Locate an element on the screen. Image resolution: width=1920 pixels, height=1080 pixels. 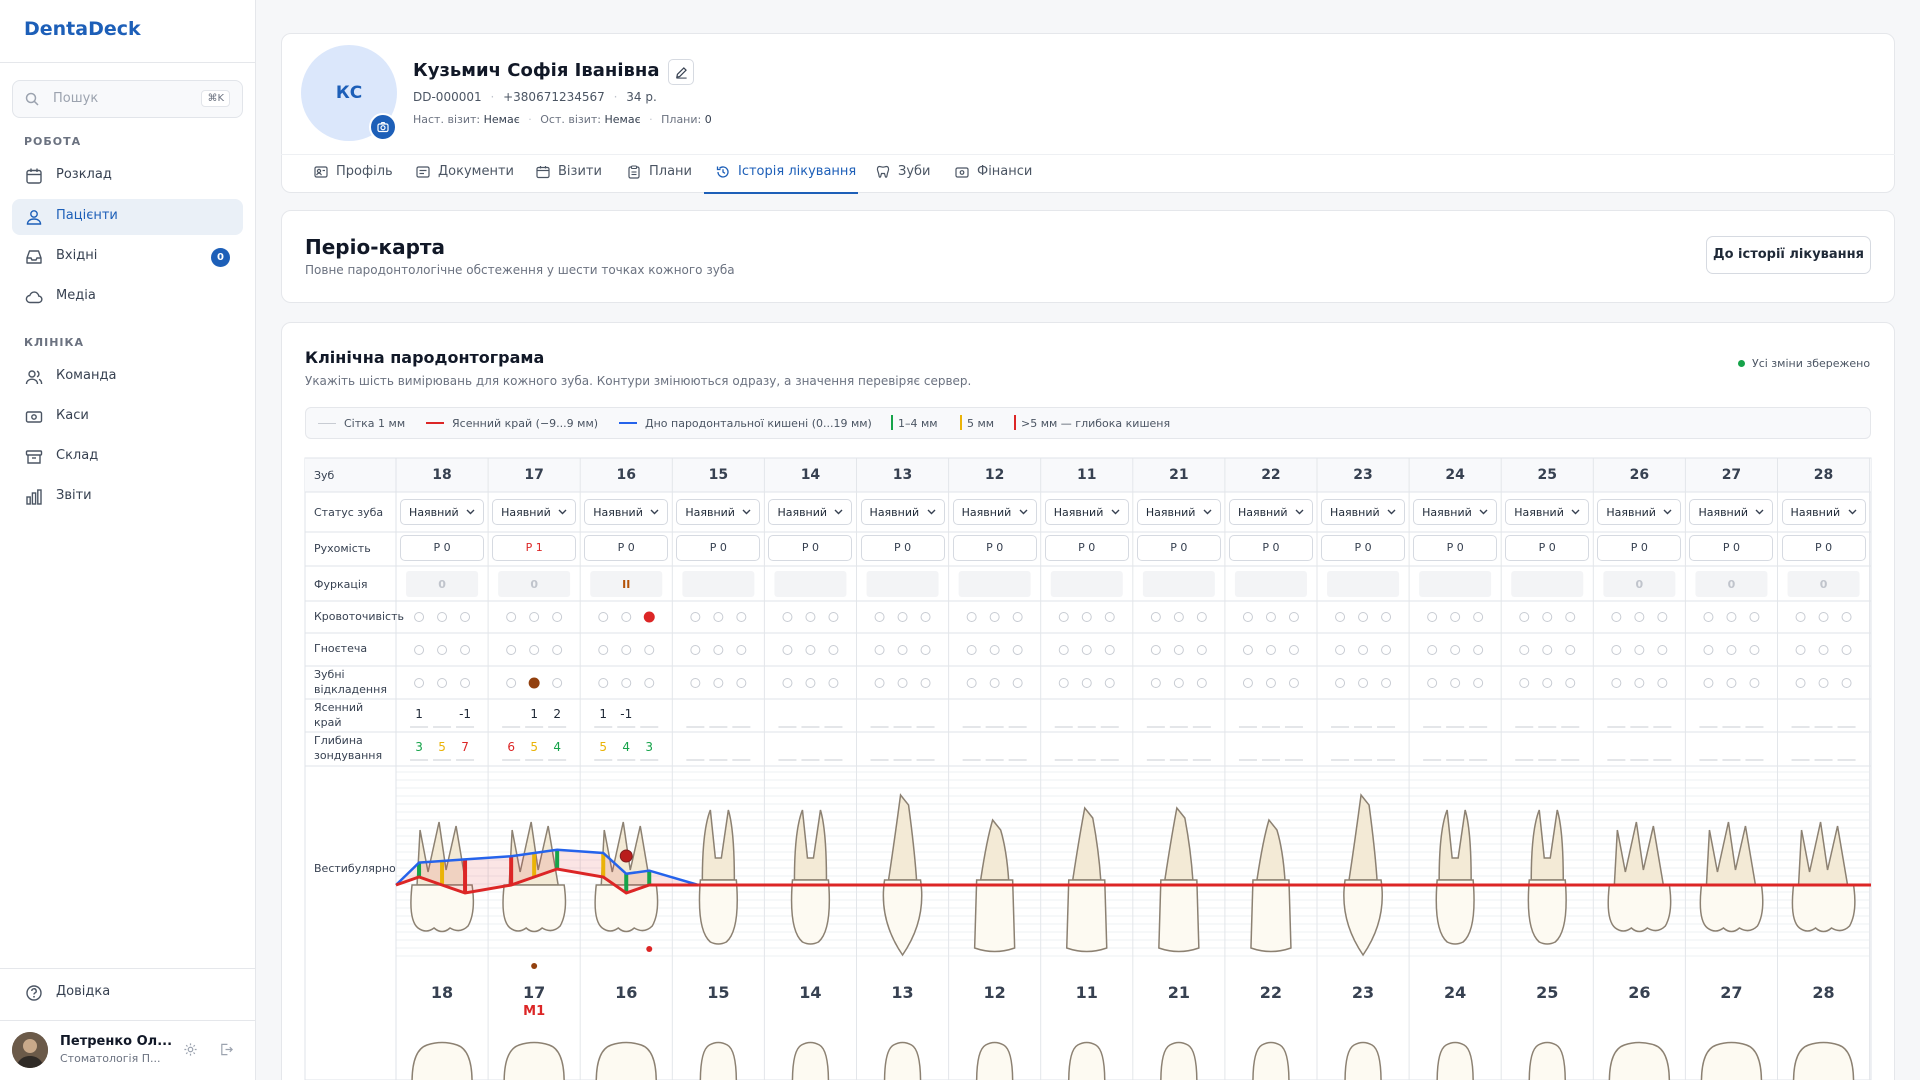
patient-age: 34 р. is located at coordinates (641, 97).